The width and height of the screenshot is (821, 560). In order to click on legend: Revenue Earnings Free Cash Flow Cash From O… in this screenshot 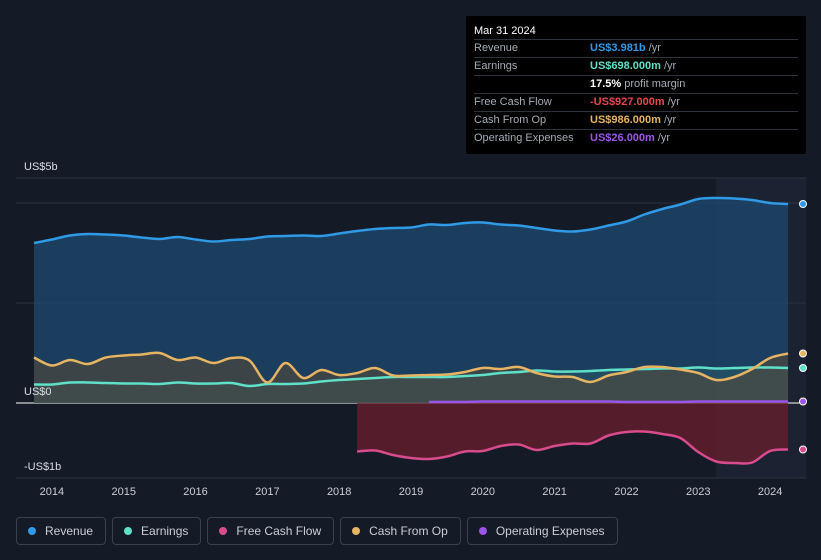, I will do `click(317, 531)`.